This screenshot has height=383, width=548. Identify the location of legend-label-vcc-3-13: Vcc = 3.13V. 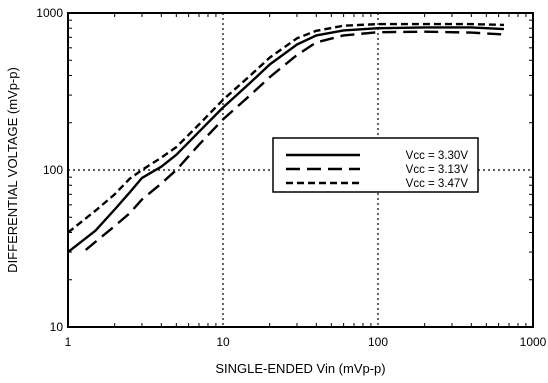
(437, 170).